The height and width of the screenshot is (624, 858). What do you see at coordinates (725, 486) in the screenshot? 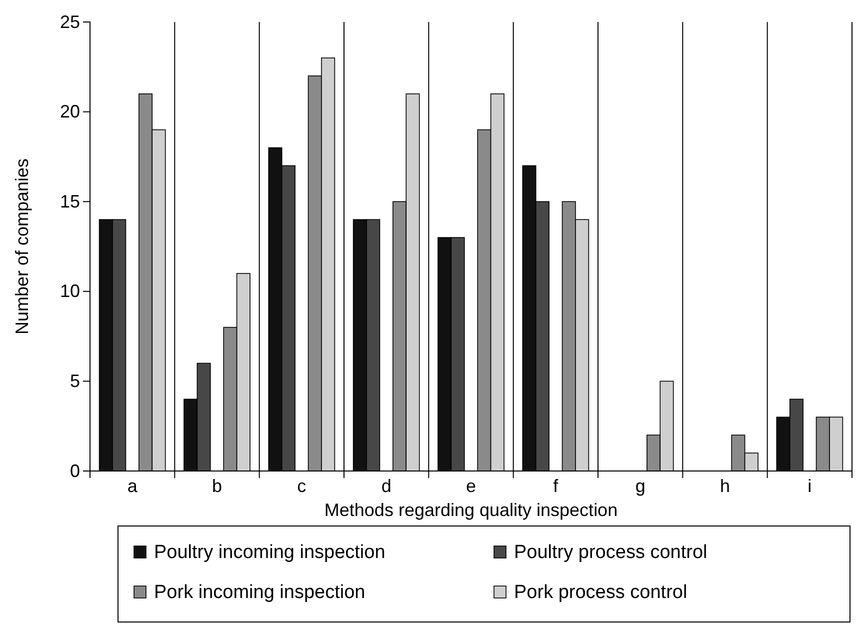
I see `x-tick-label: h` at bounding box center [725, 486].